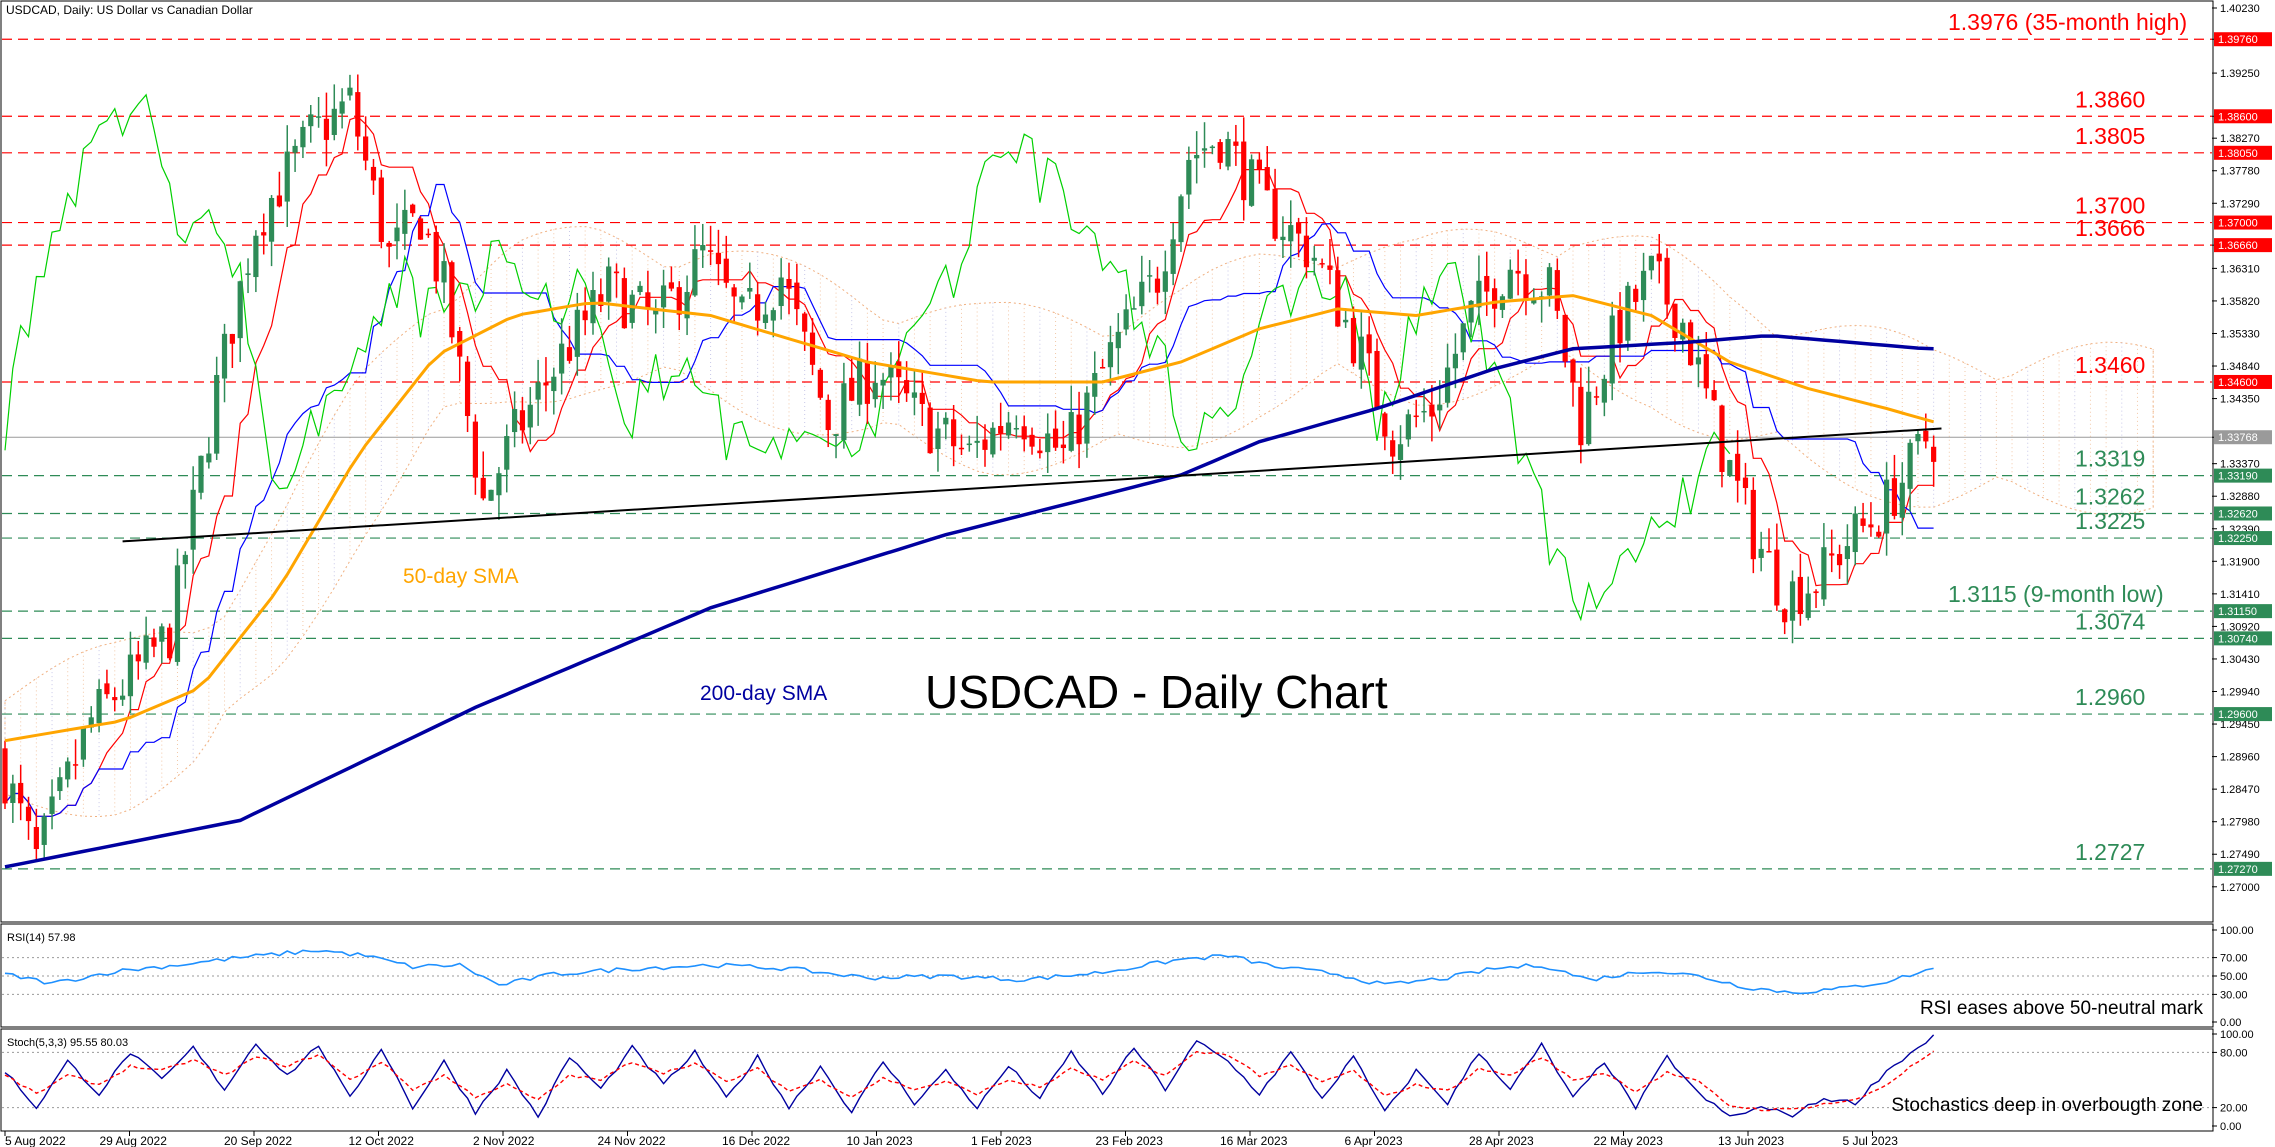 The width and height of the screenshot is (2275, 1147). I want to click on stoch-panel-frame, so click(1107, 1080).